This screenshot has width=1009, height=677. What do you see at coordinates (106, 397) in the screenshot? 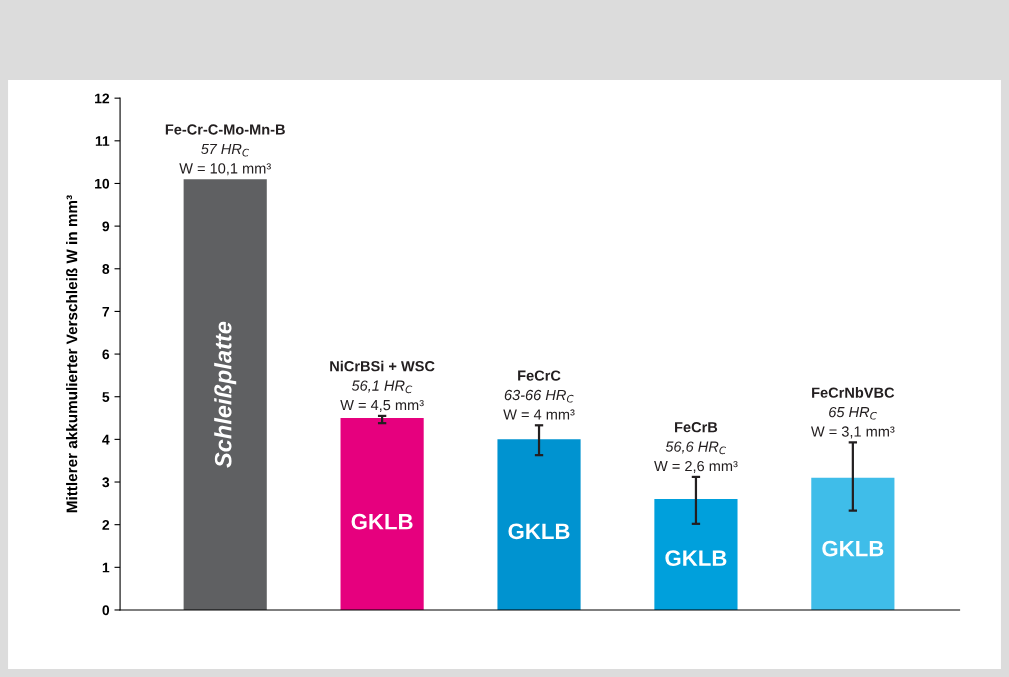
I see `y-tick-label: 5` at bounding box center [106, 397].